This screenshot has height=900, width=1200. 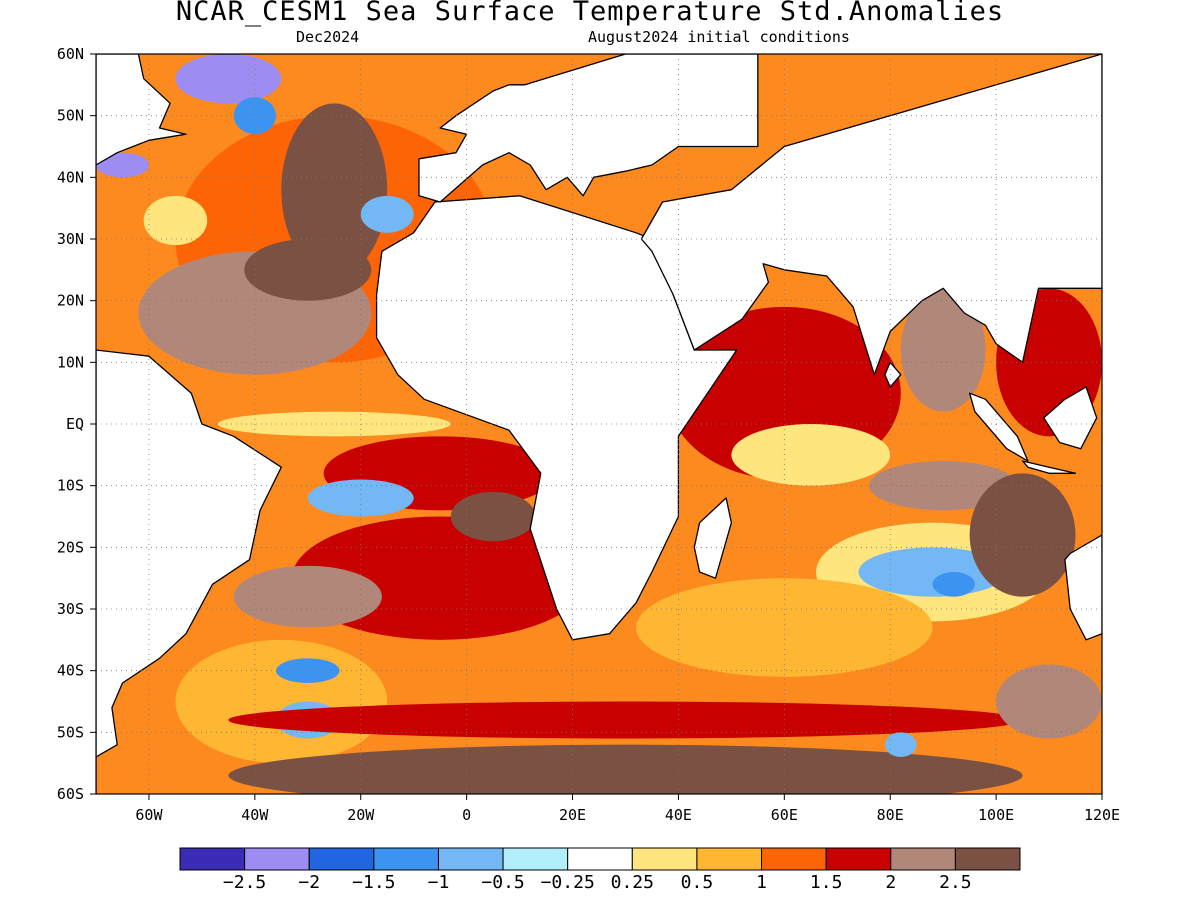 What do you see at coordinates (632, 882) in the screenshot?
I see `colorbar-label: 0.25` at bounding box center [632, 882].